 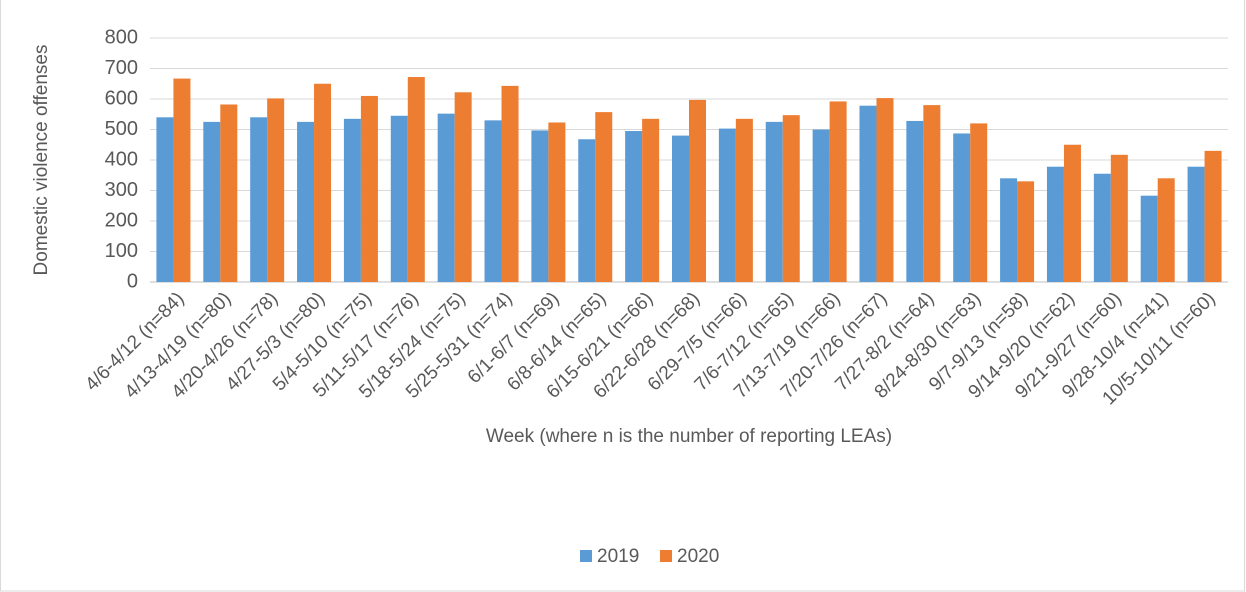 I want to click on y-tick-label: 700, so click(x=121, y=68).